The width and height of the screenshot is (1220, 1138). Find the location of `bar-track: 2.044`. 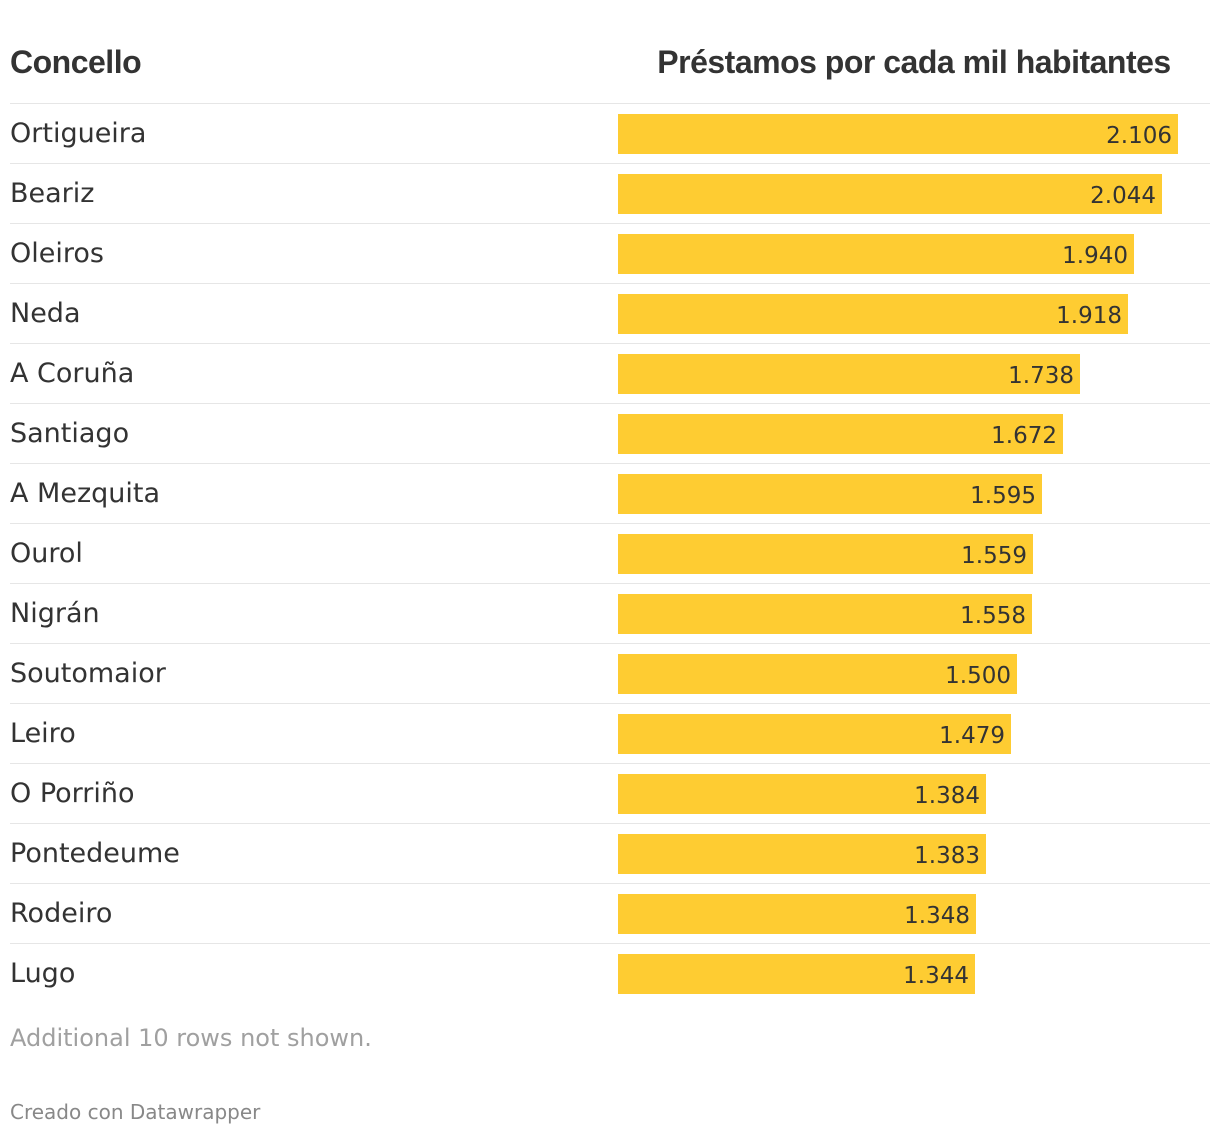

bar-track: 2.044 is located at coordinates (914, 194).